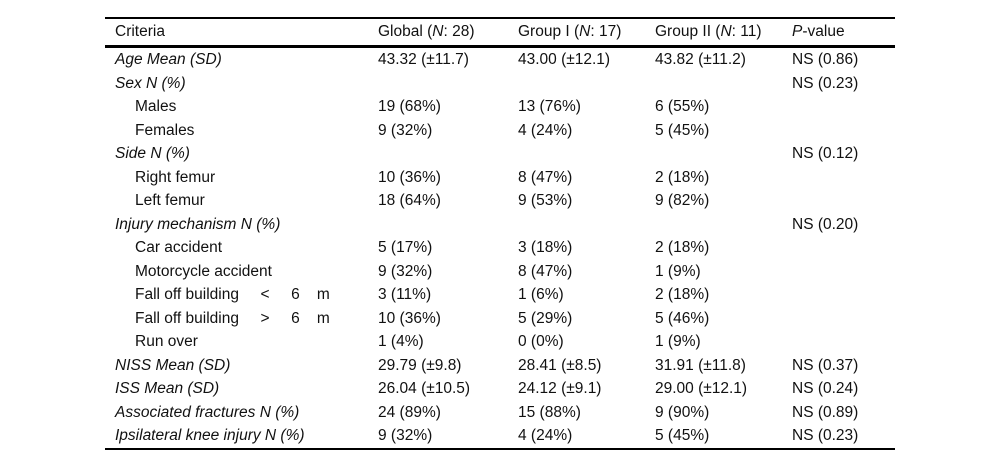 This screenshot has width=1000, height=469. I want to click on cell-global: 24 (89%), so click(409, 412).